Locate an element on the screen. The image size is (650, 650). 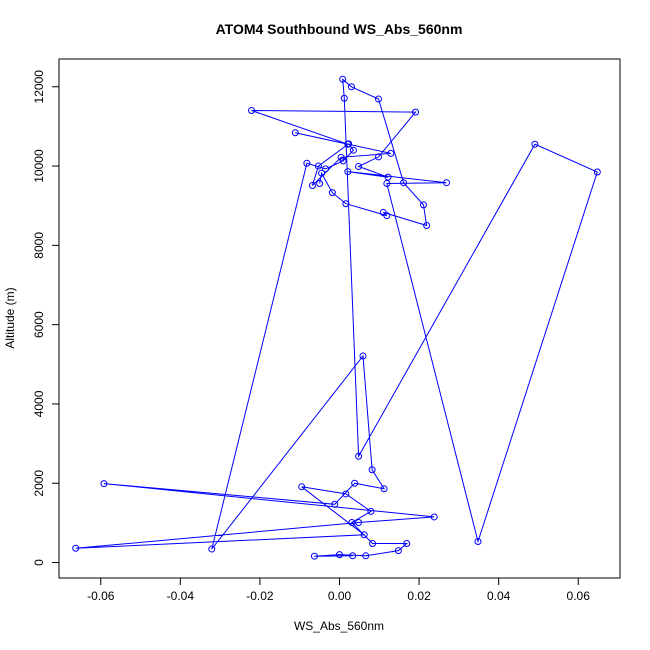
x-tick-label: 0.06 is located at coordinates (579, 596).